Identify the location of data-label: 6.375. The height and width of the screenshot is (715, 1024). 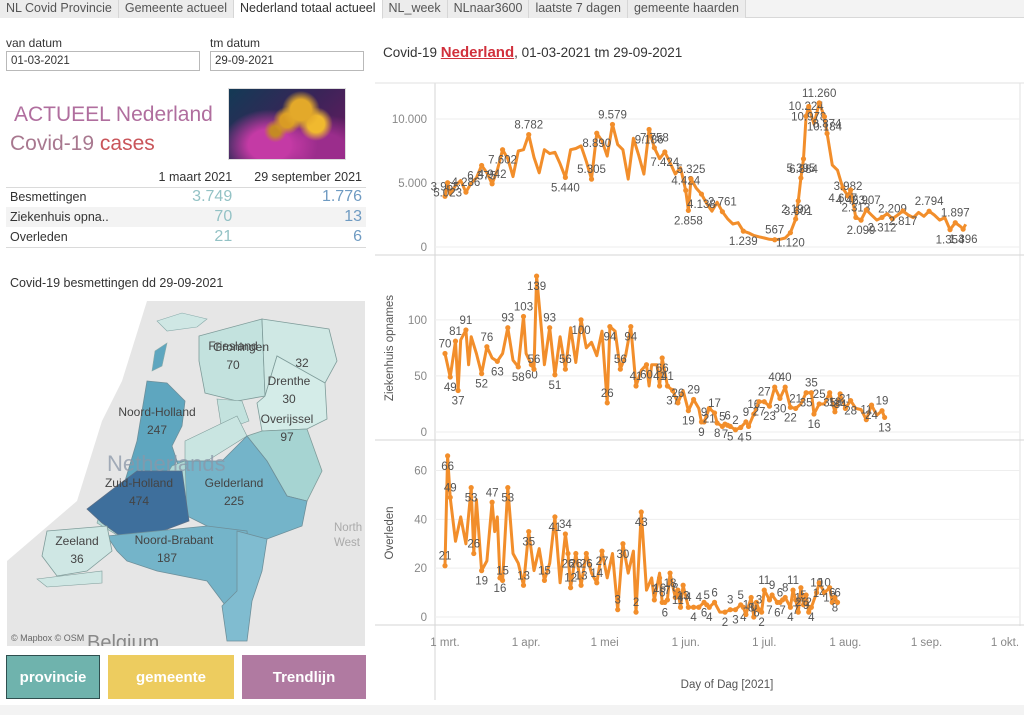
(481, 176).